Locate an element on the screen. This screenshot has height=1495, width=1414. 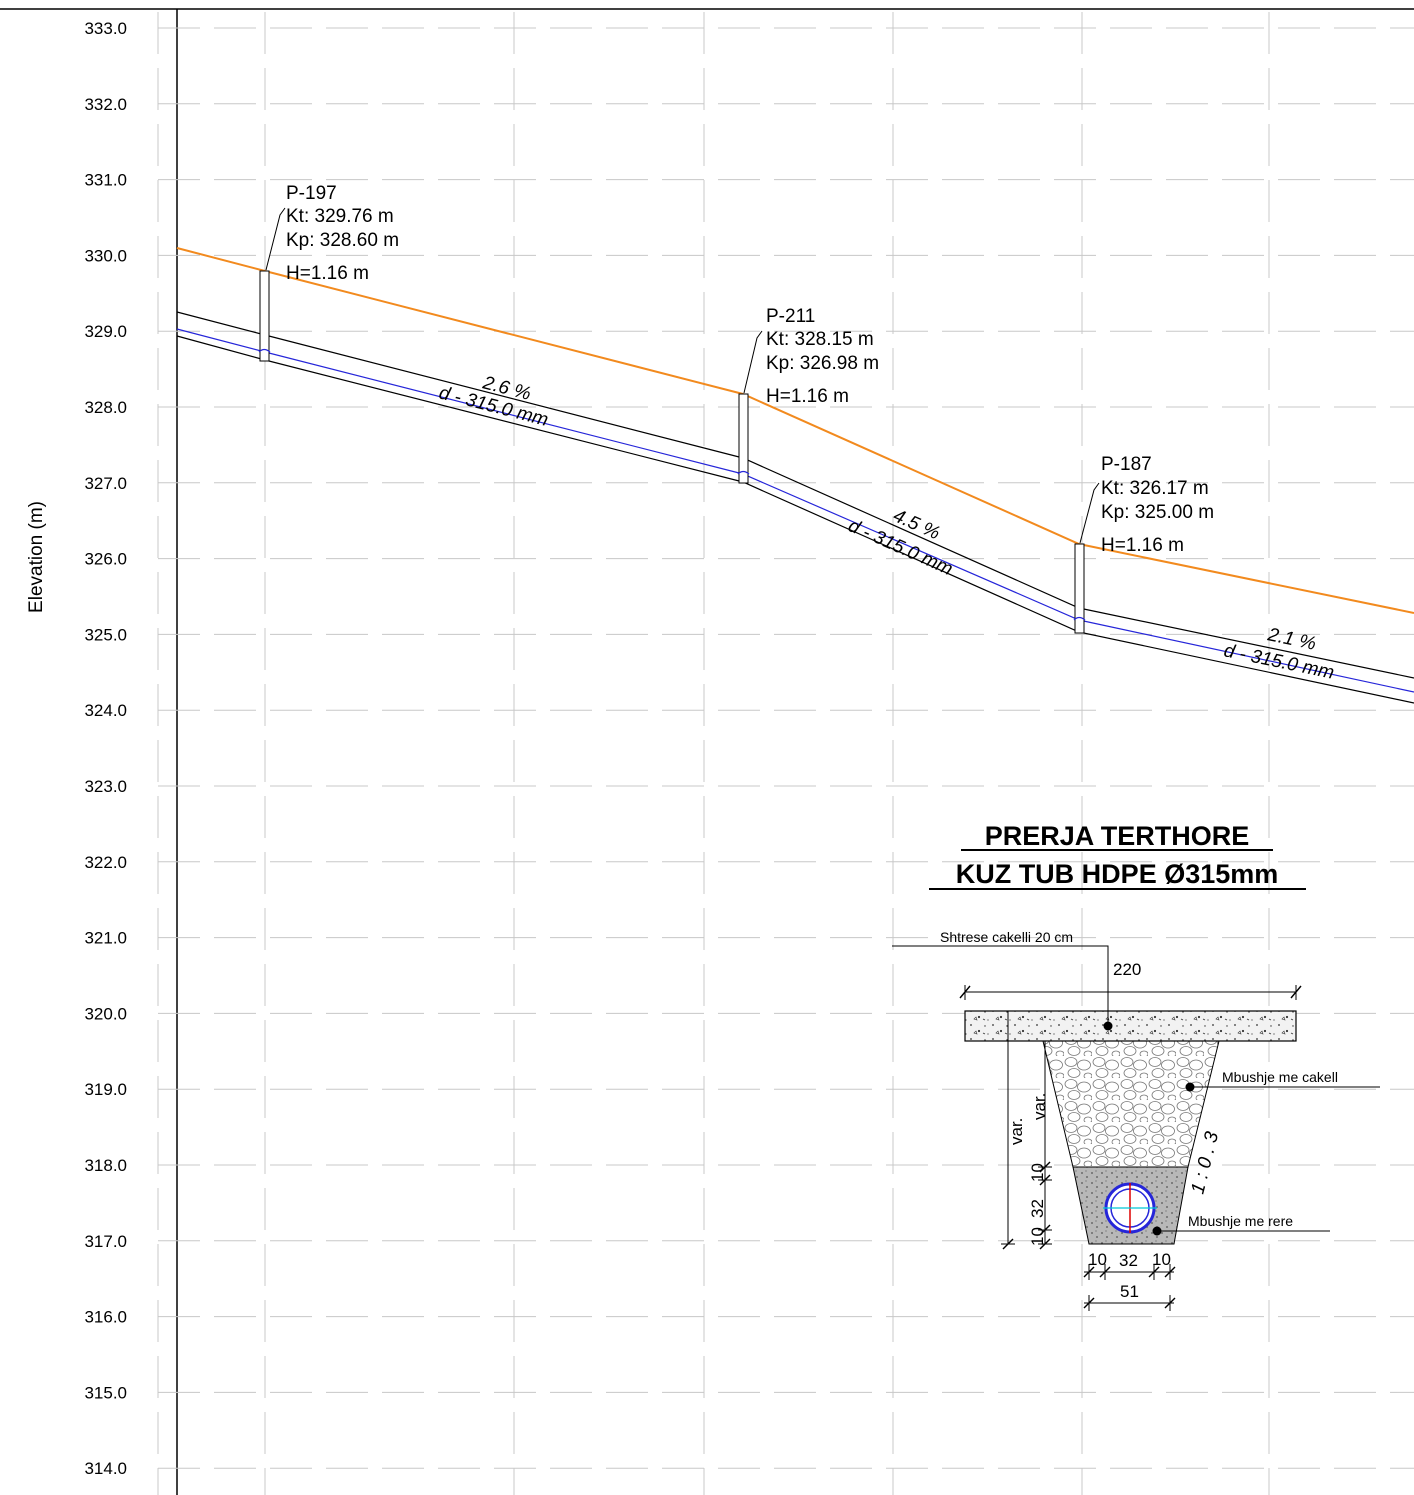
dim-side-10-bottom: 10 is located at coordinates (1037, 1236).